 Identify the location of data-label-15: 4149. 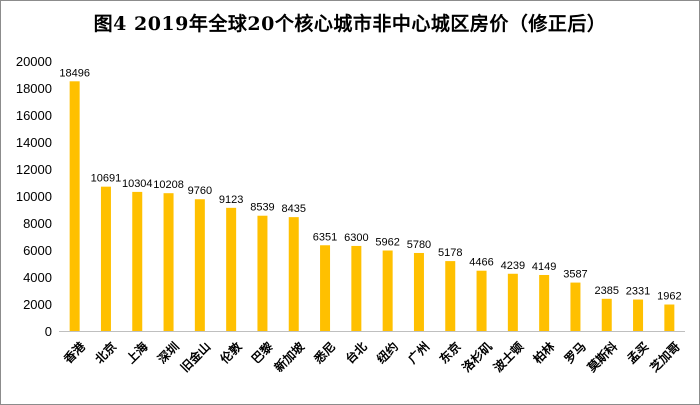
(544, 267).